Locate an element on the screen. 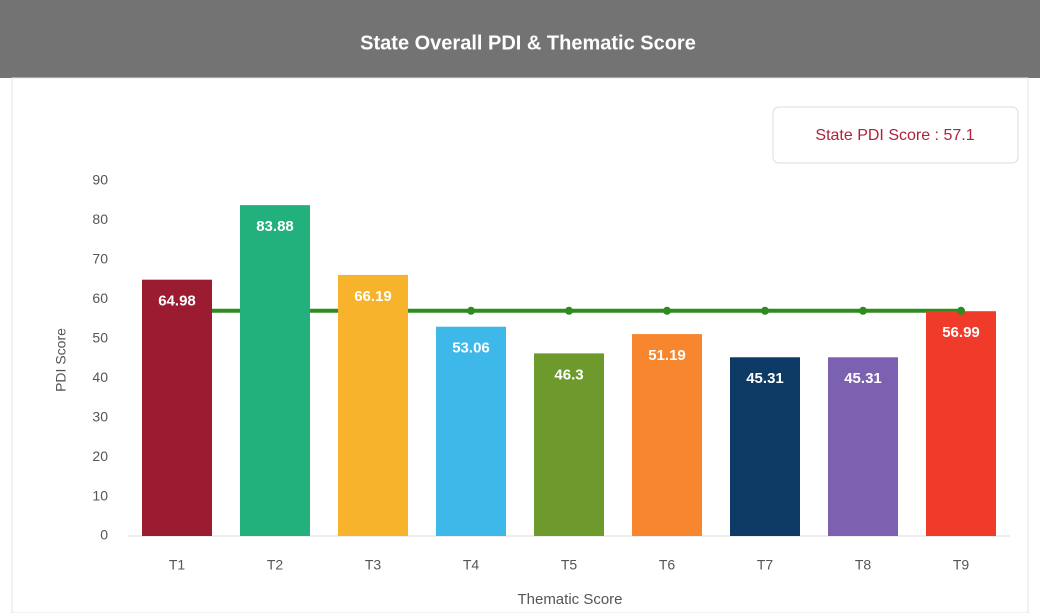 The width and height of the screenshot is (1040, 613). y-tick-label: 0 is located at coordinates (104, 535).